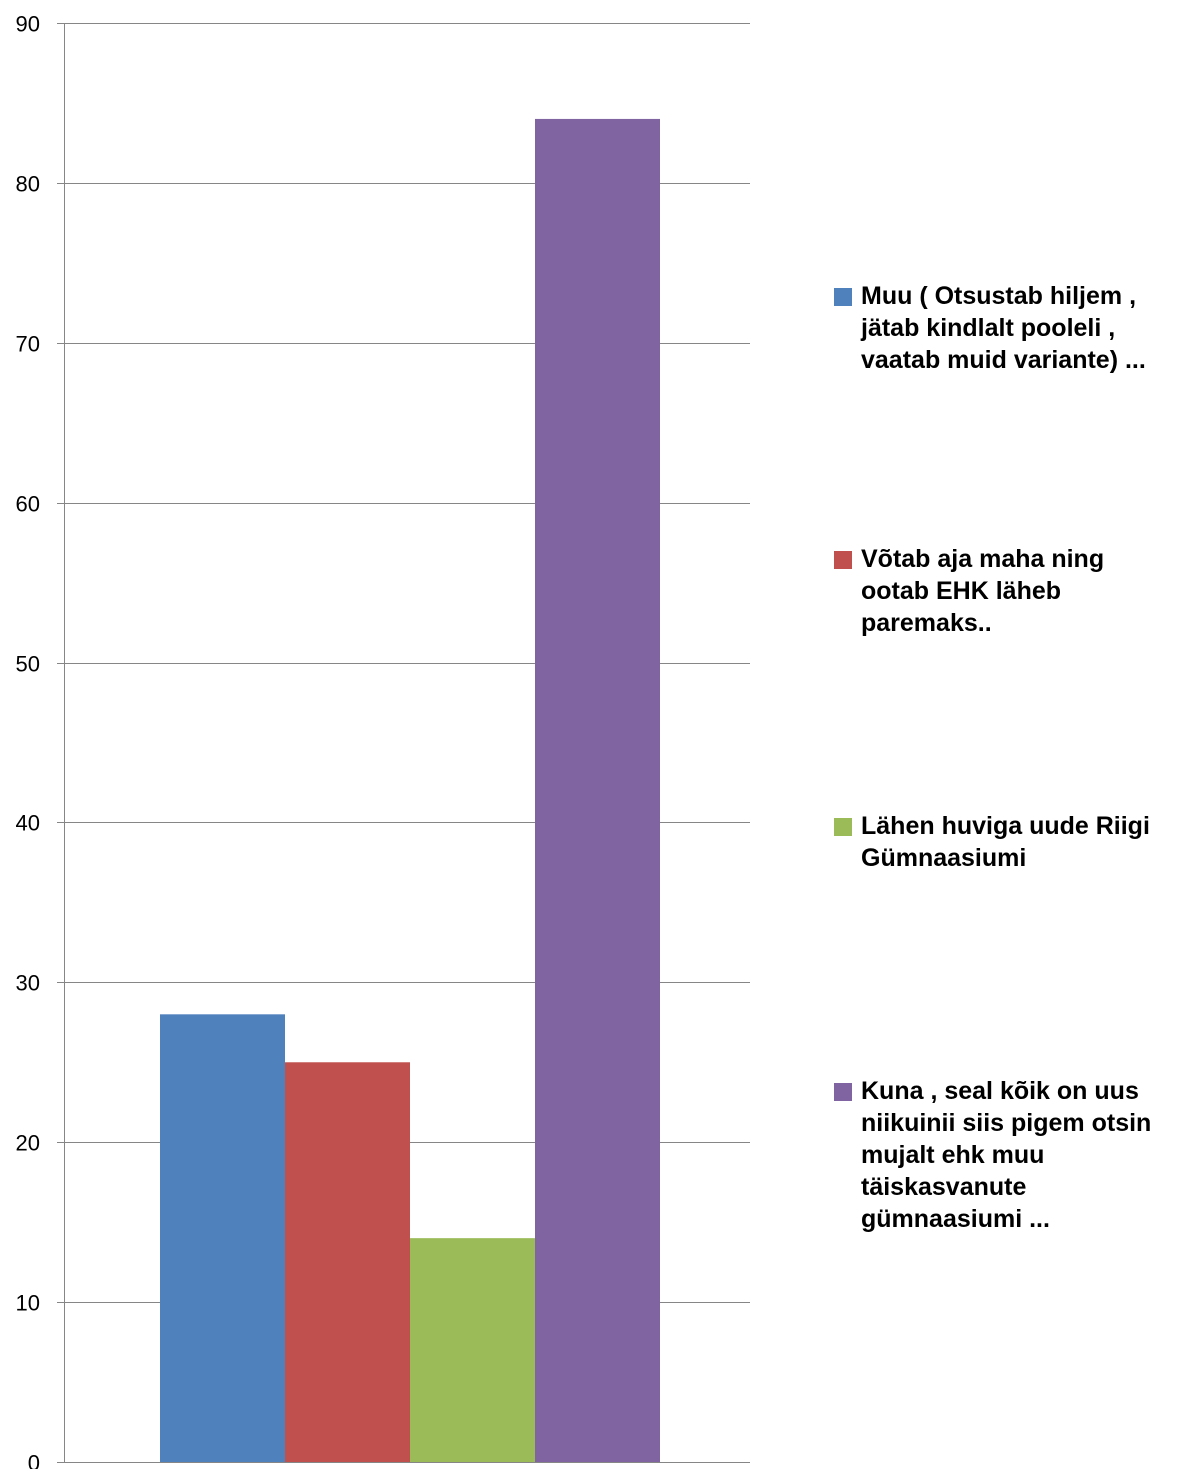 The width and height of the screenshot is (1195, 1469). What do you see at coordinates (28, 504) in the screenshot?
I see `y-tick-label-60: 60` at bounding box center [28, 504].